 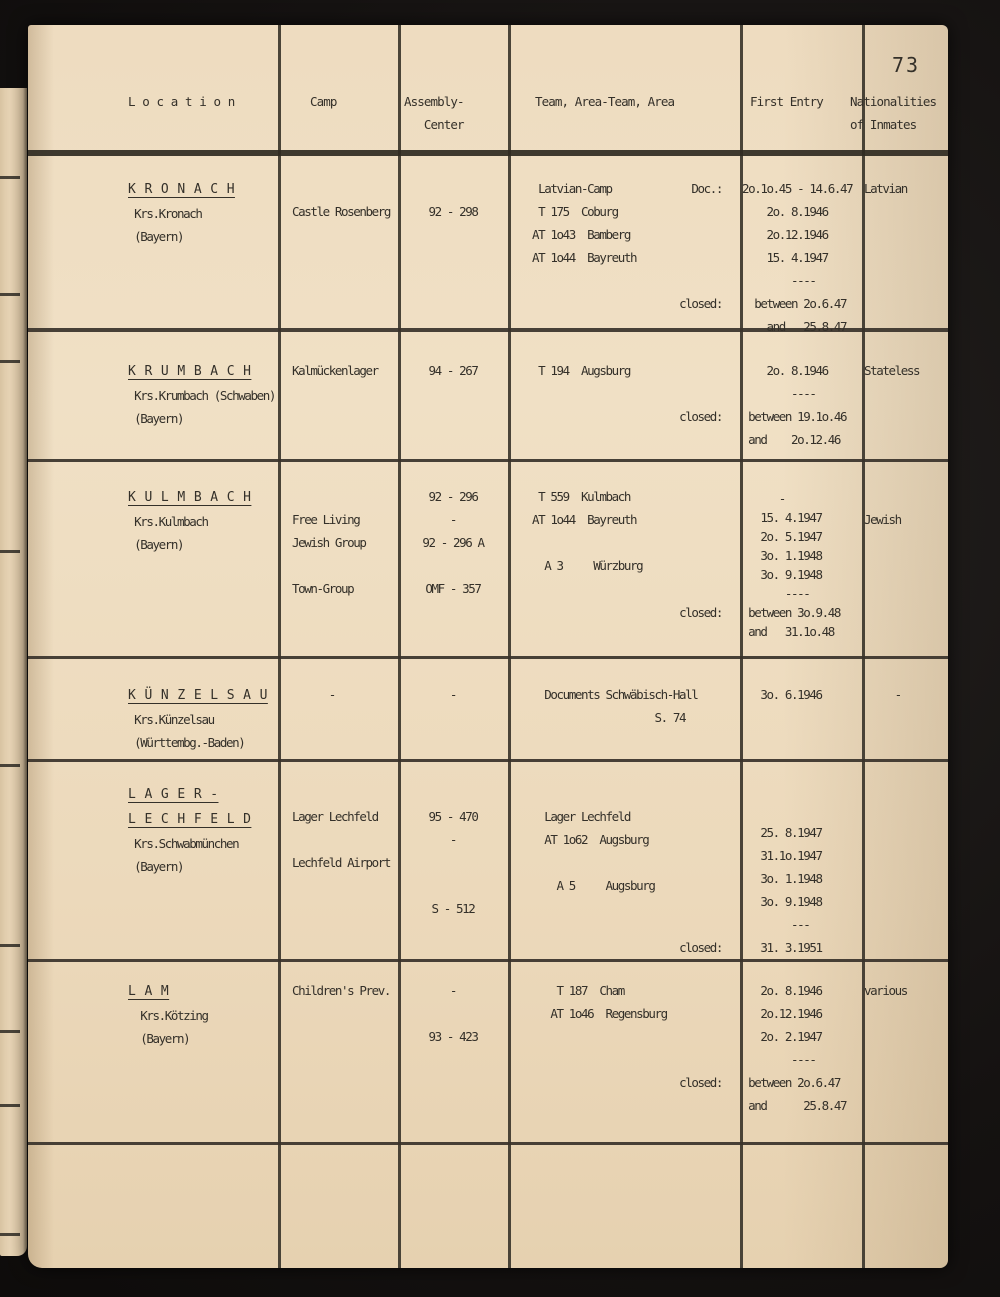 I want to click on doc-closed-labels: Doc.: closed:, so click(x=701, y=246).